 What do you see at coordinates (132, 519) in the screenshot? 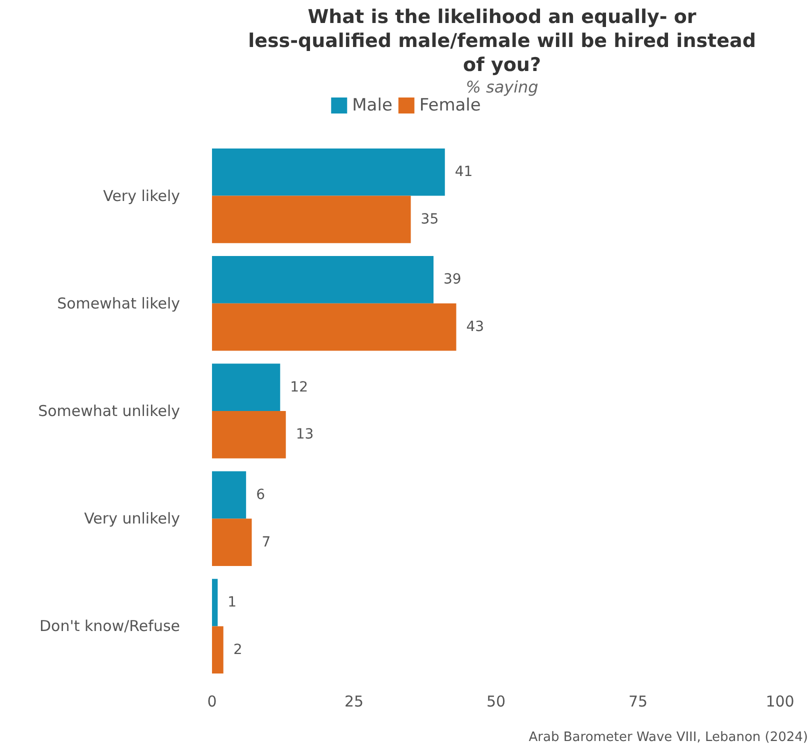
I see `y-tick-label: Very unlikely` at bounding box center [132, 519].